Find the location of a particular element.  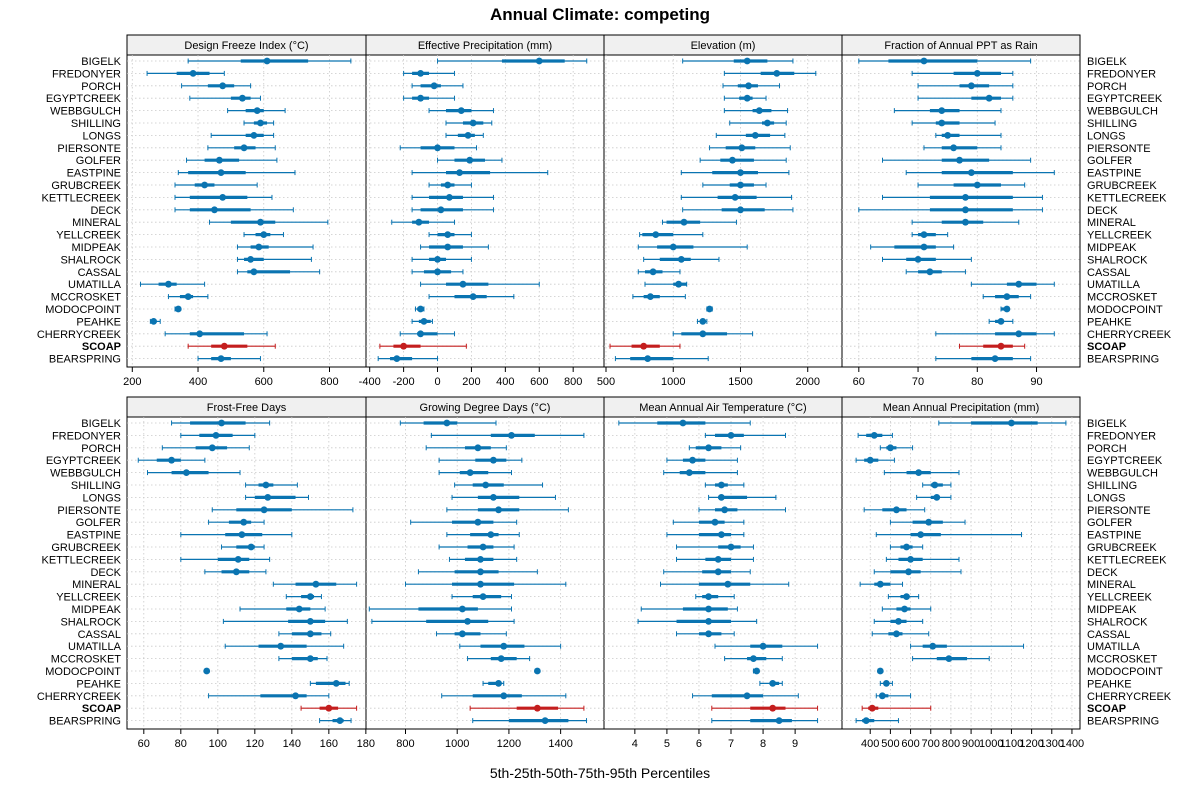

site-label-right: BIGELK is located at coordinates (1107, 62).